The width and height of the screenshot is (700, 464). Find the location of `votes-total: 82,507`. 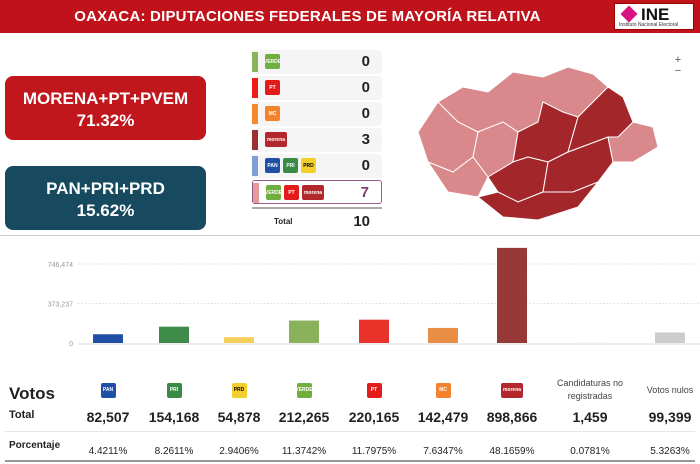

votes-total: 82,507 is located at coordinates (108, 417).